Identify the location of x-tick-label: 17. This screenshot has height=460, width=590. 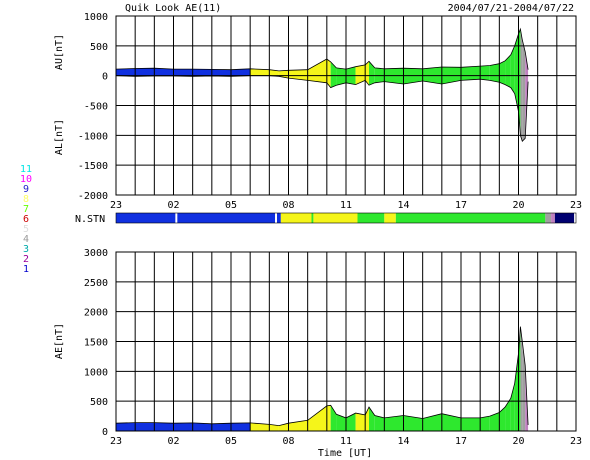
(461, 441).